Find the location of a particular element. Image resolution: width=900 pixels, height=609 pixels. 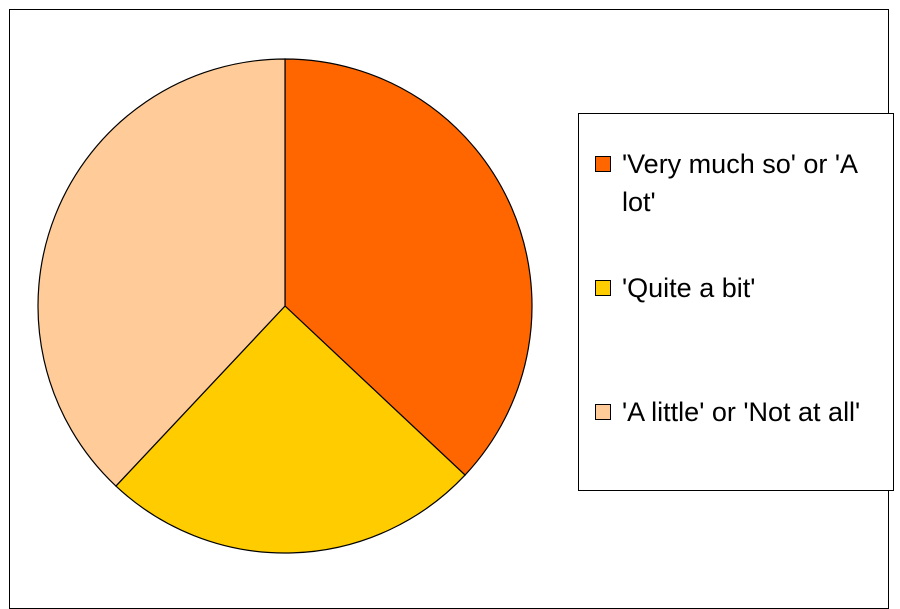

legend-label-a-little: 'A little' or 'Not at all' is located at coordinates (741, 412).